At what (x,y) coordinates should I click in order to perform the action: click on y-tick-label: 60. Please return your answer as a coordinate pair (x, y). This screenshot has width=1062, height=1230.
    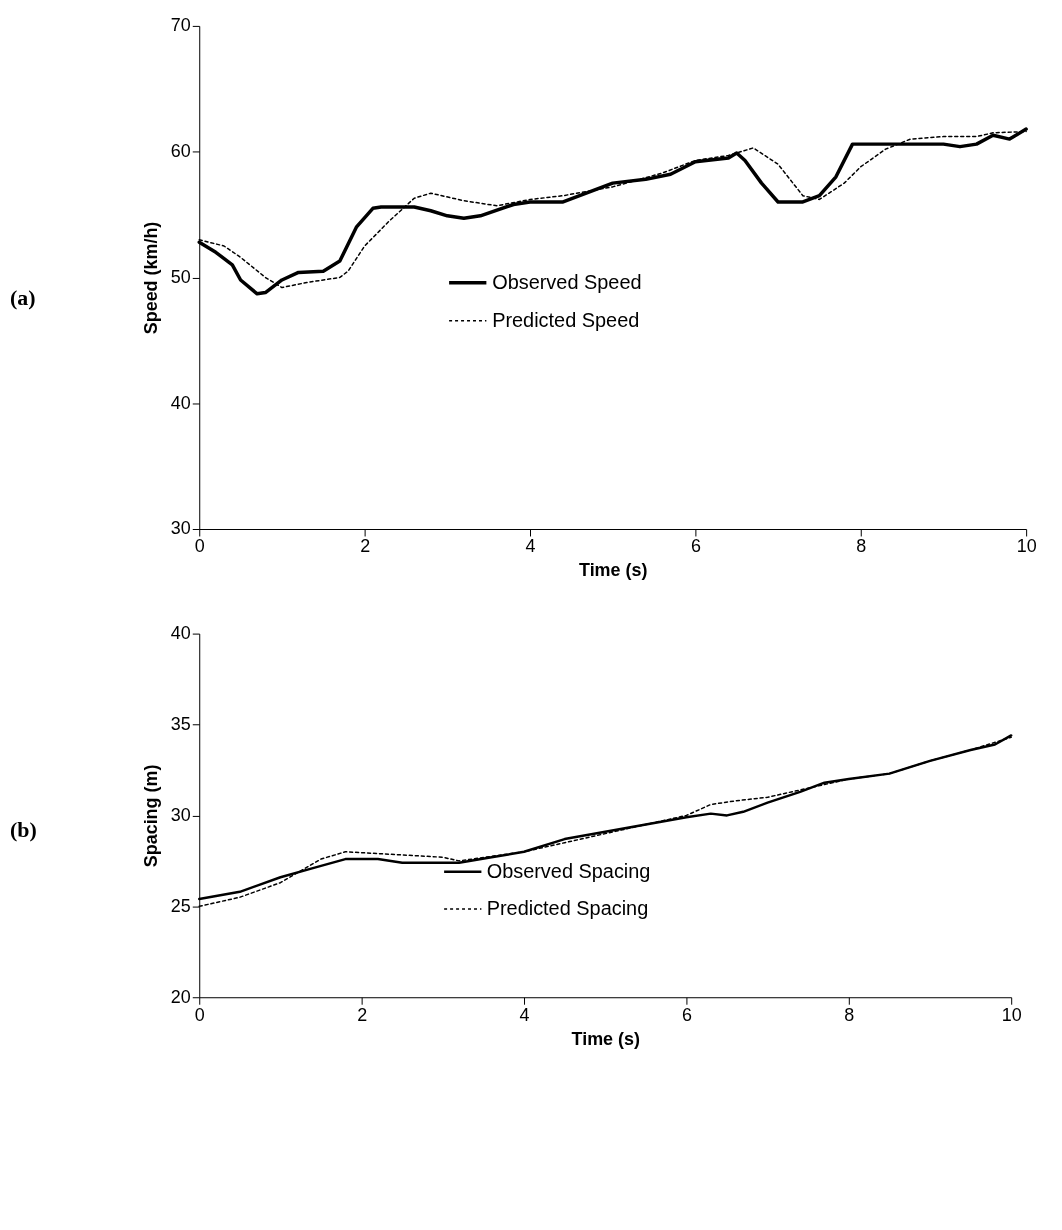
    Looking at the image, I should click on (180, 151).